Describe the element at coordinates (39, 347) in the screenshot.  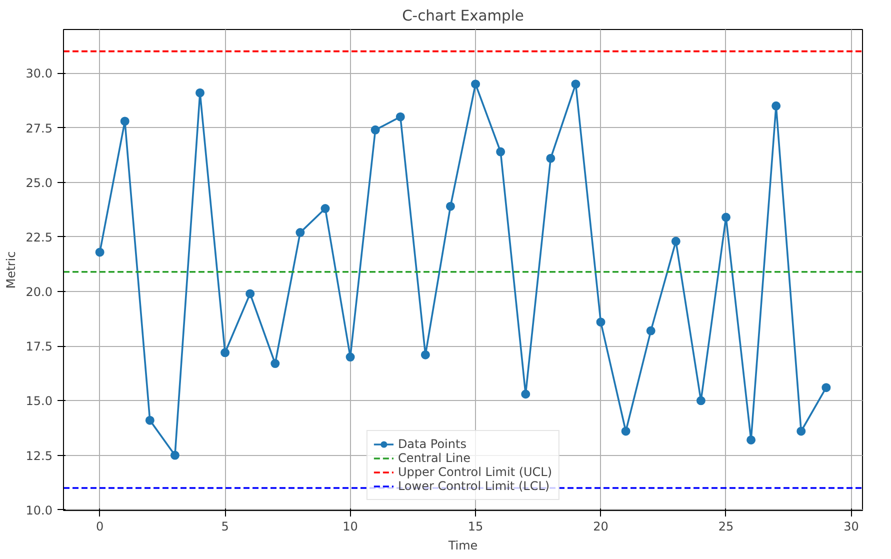
I see `y-tick-label: 17.5` at that location.